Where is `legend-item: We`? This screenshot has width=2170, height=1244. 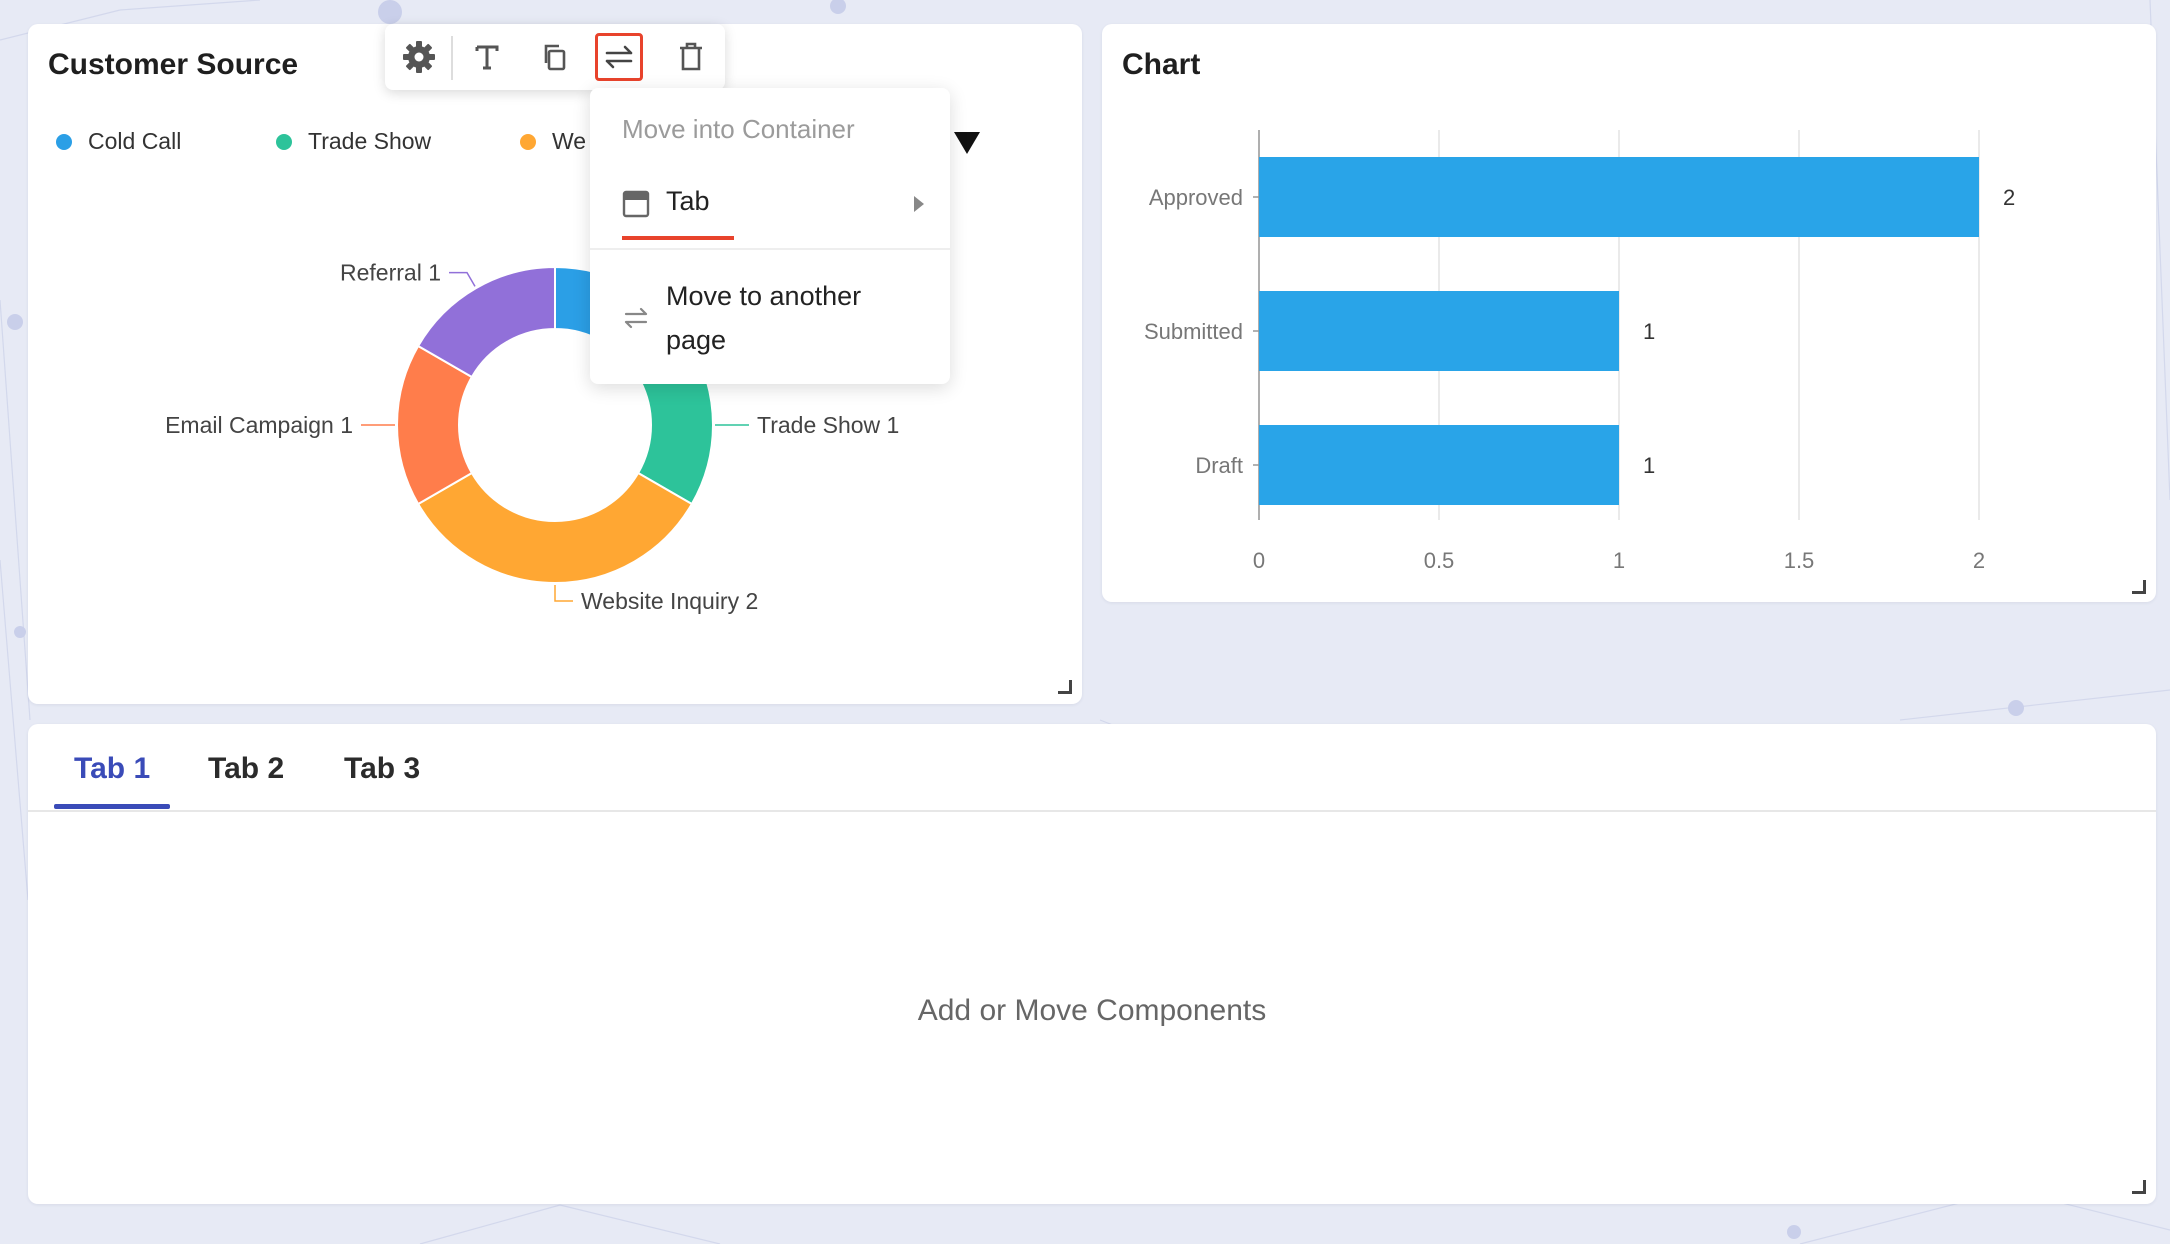
legend-item: We is located at coordinates (553, 141).